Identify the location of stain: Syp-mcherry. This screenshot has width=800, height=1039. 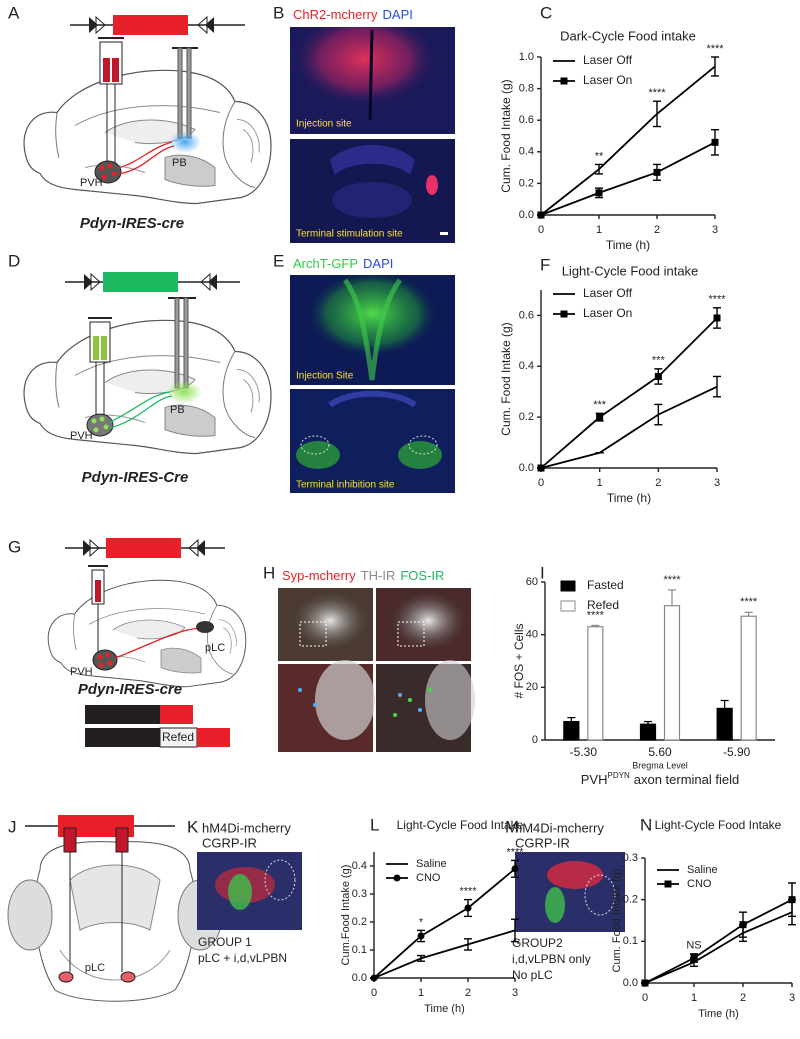
(319, 575).